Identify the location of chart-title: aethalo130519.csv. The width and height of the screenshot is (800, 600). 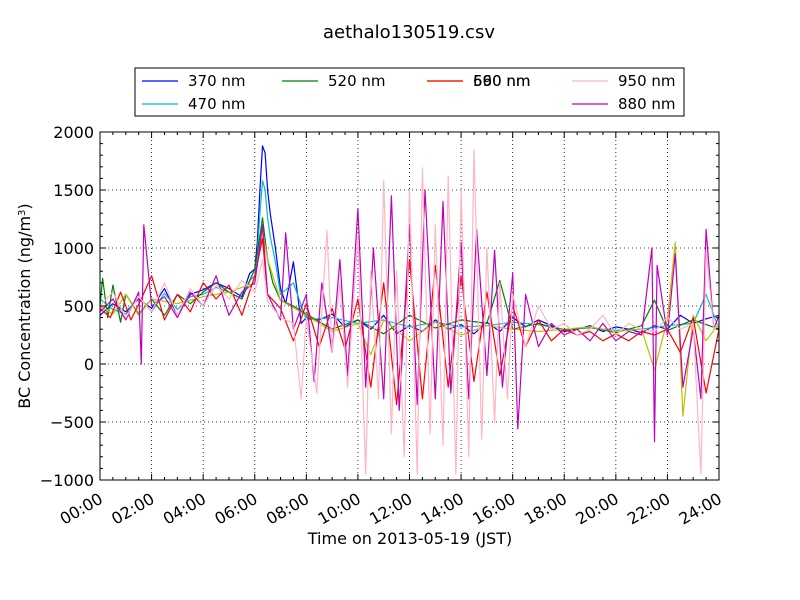
(409, 32).